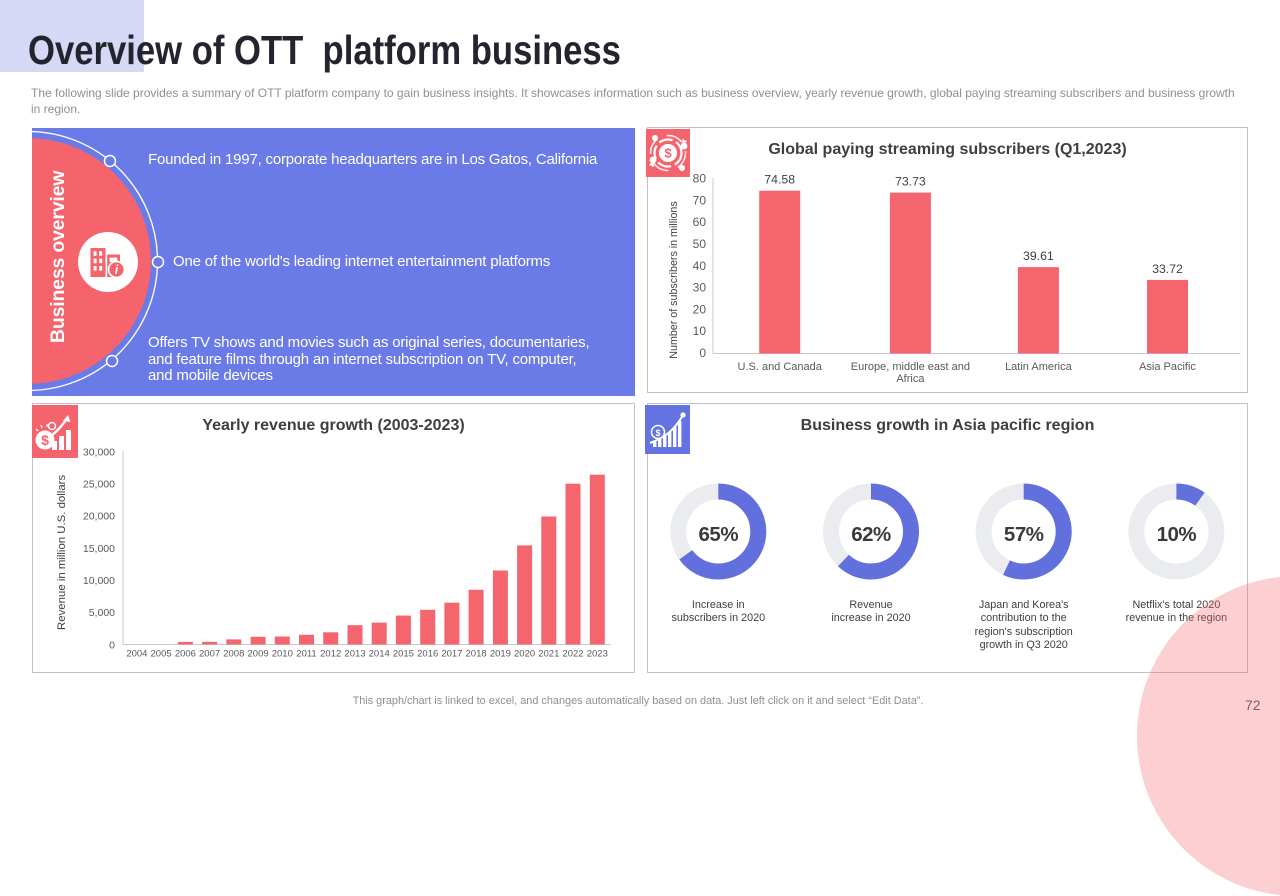 The height and width of the screenshot is (896, 1280). I want to click on svg-text: 65%, so click(719, 534).